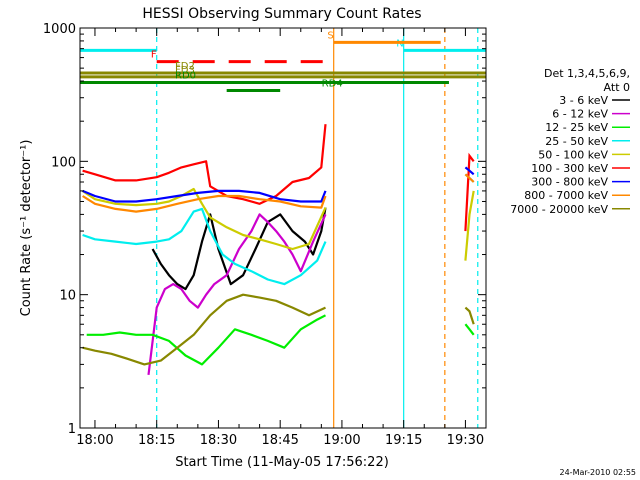 The width and height of the screenshot is (640, 480). I want to click on y-tick-label-0: 1, so click(72, 429).